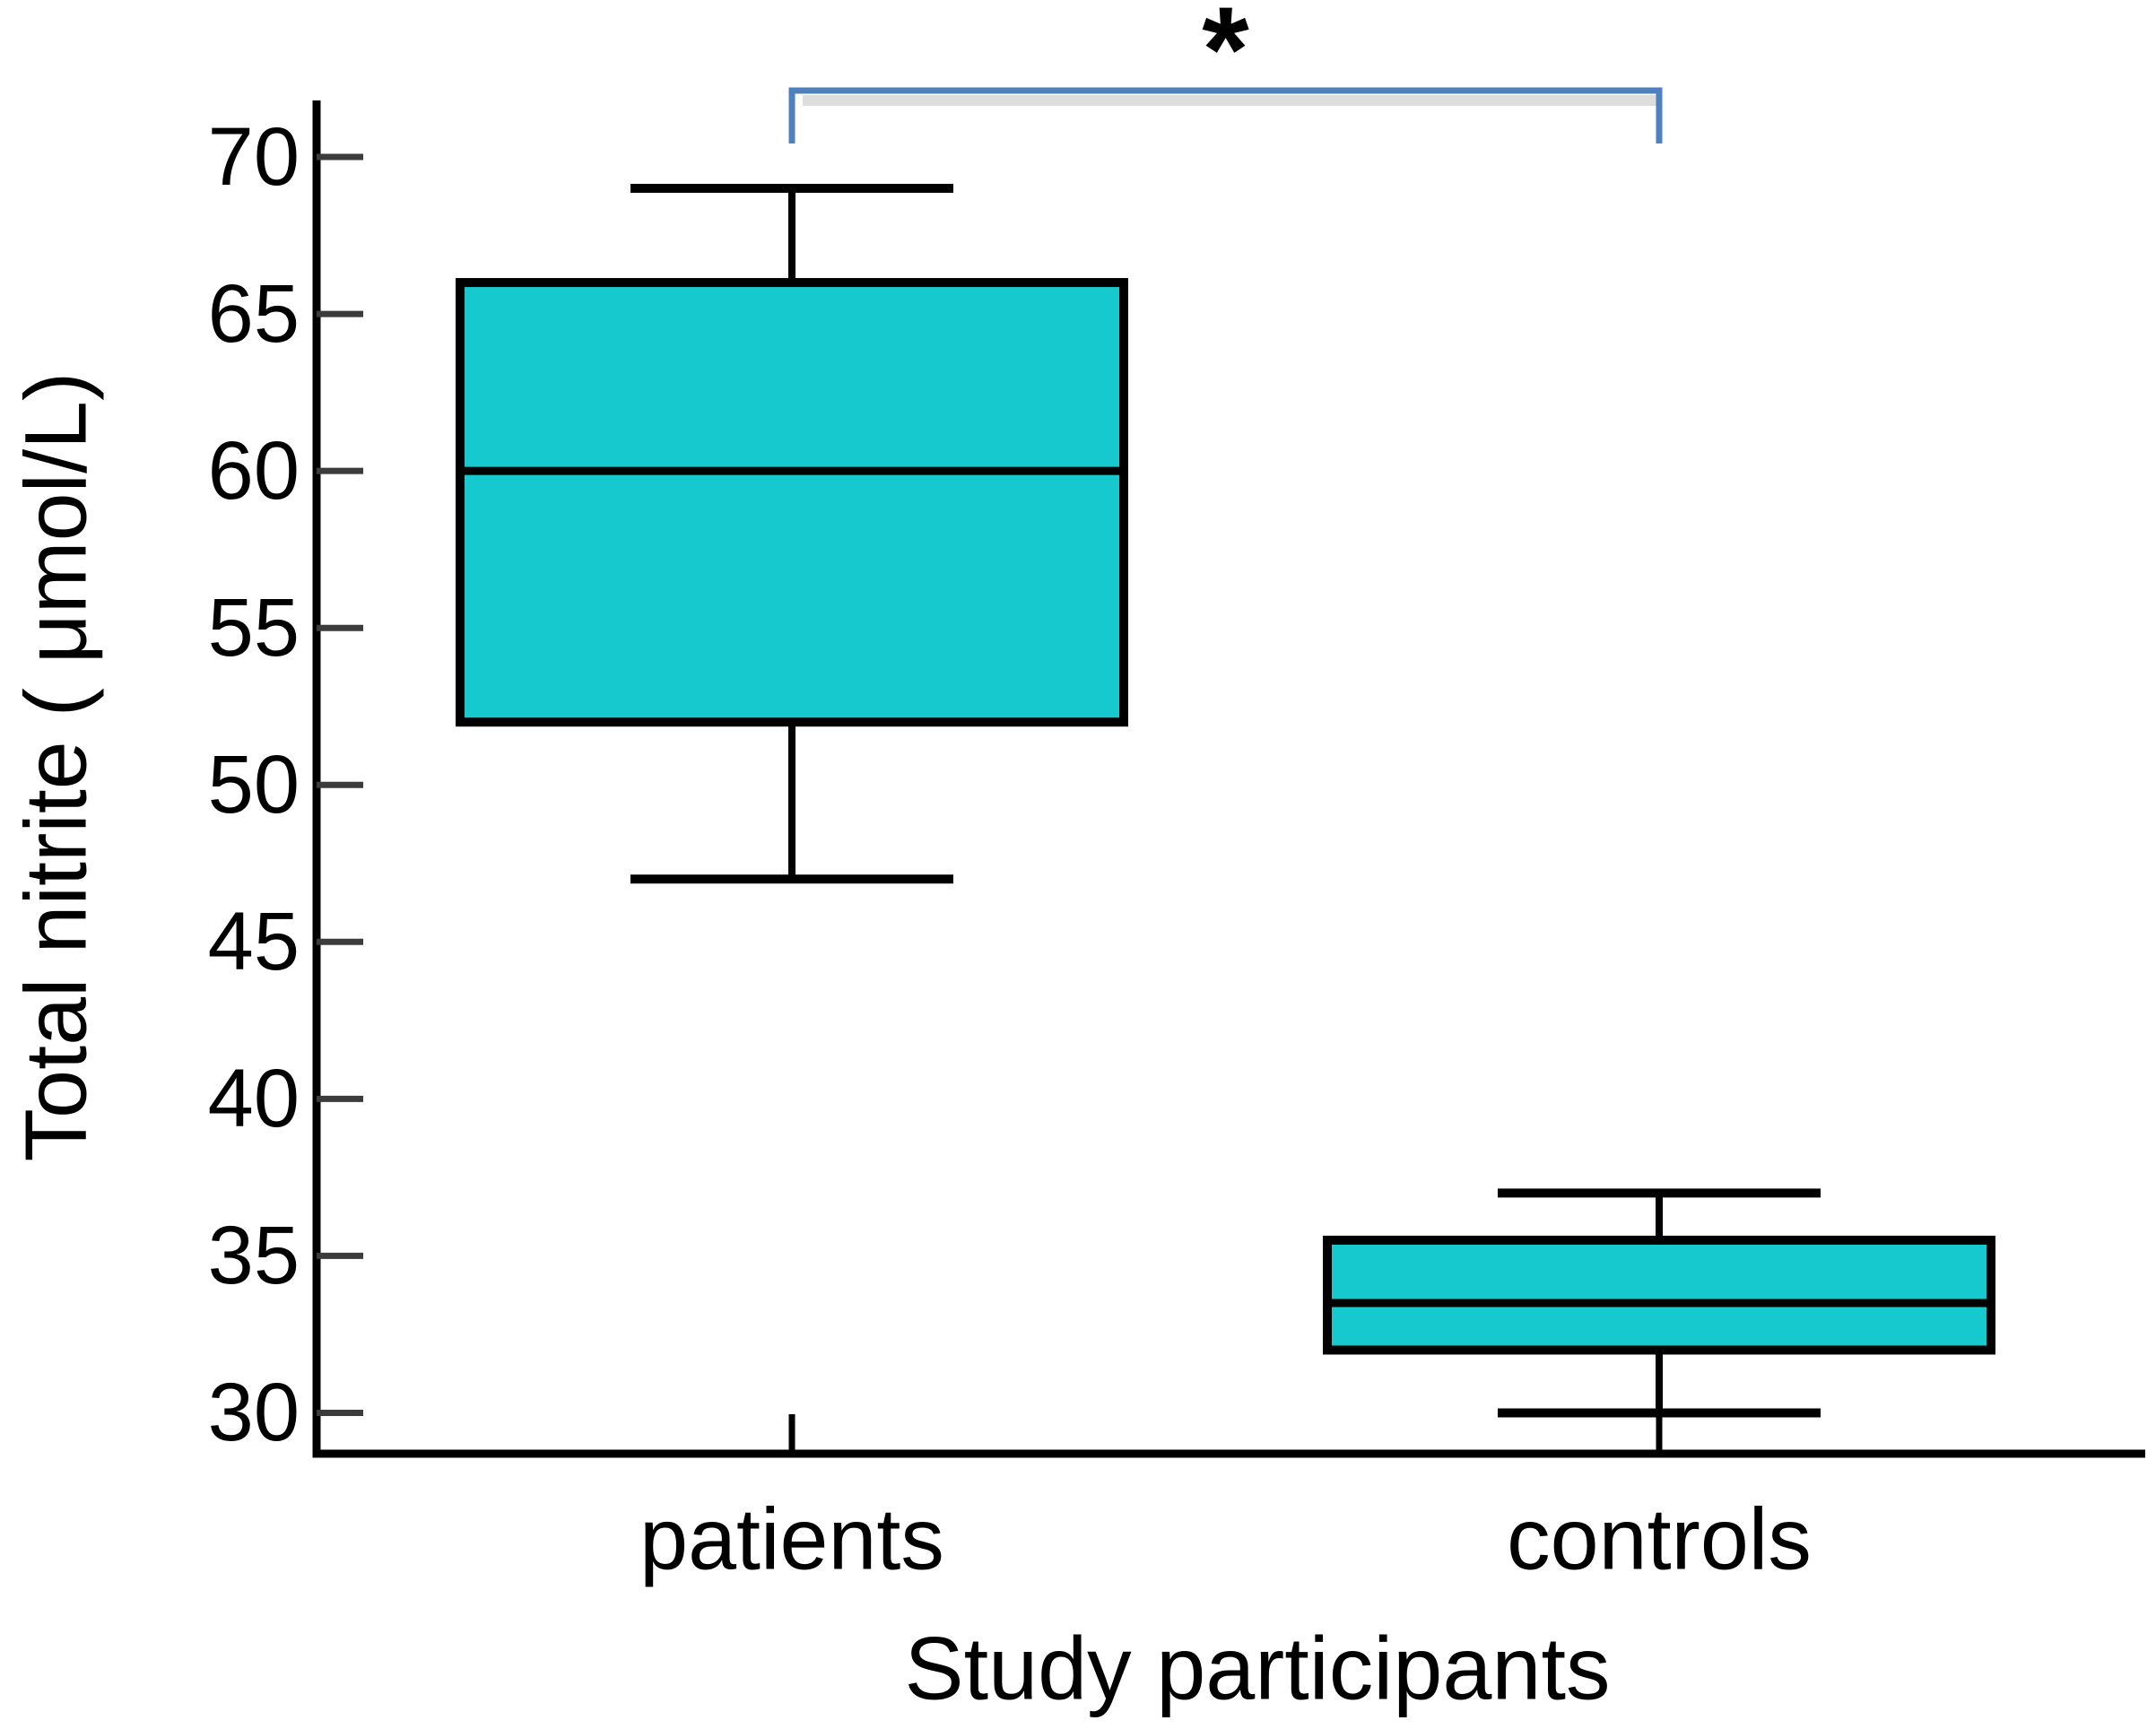 The height and width of the screenshot is (1729, 2156). Describe the element at coordinates (253, 315) in the screenshot. I see `y-tick-label-65: 65` at that location.